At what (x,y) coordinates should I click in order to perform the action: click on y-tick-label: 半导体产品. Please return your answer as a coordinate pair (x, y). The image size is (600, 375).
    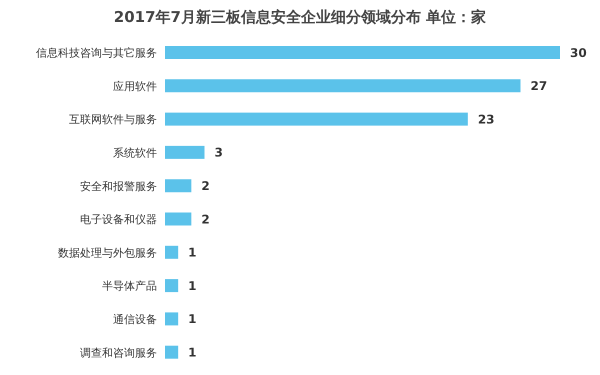
    Looking at the image, I should click on (129, 286).